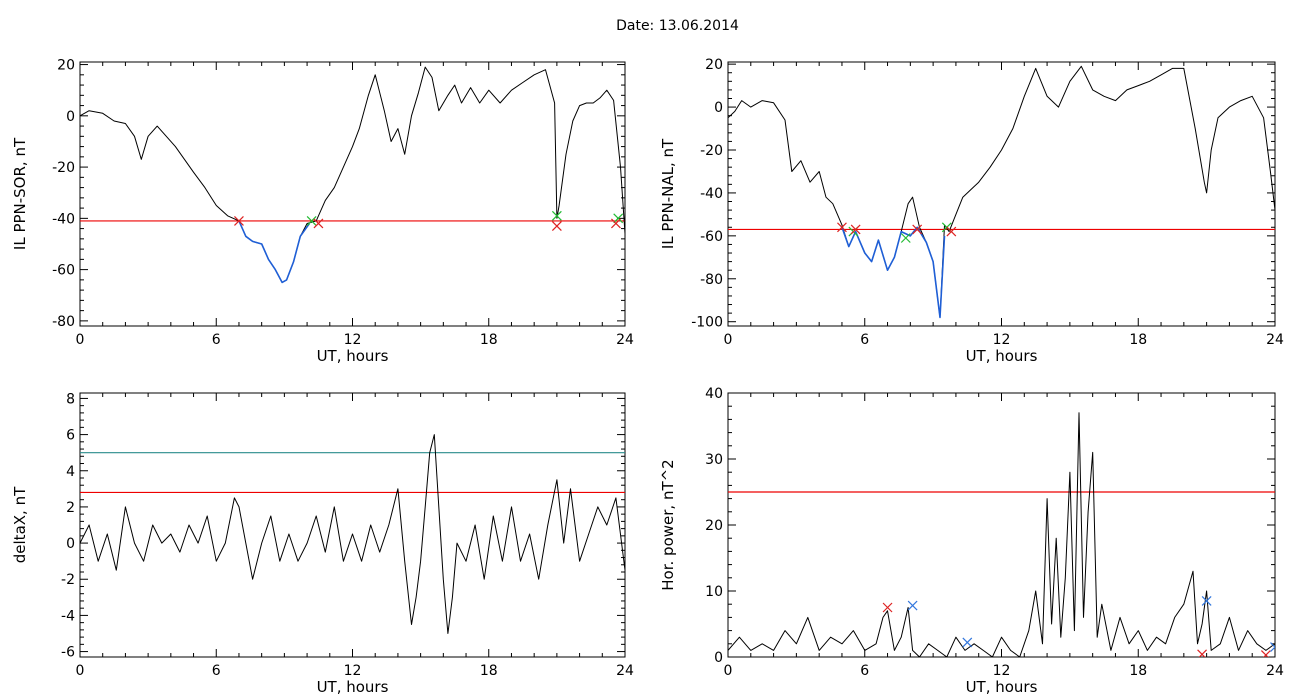 Image resolution: width=1300 pixels, height=700 pixels. I want to click on y-axis-label: deltaX, nT, so click(20, 524).